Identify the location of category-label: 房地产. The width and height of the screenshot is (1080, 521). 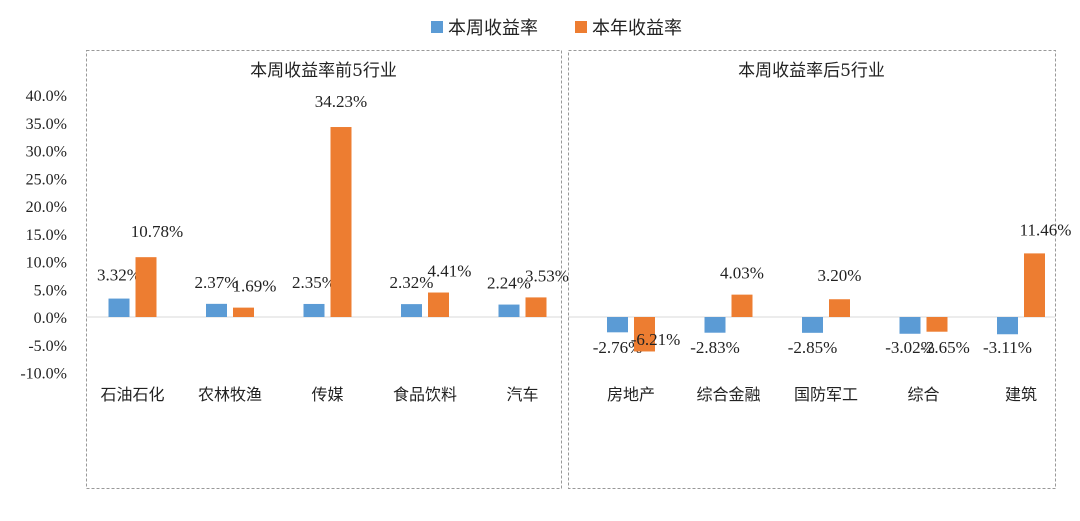
(631, 394).